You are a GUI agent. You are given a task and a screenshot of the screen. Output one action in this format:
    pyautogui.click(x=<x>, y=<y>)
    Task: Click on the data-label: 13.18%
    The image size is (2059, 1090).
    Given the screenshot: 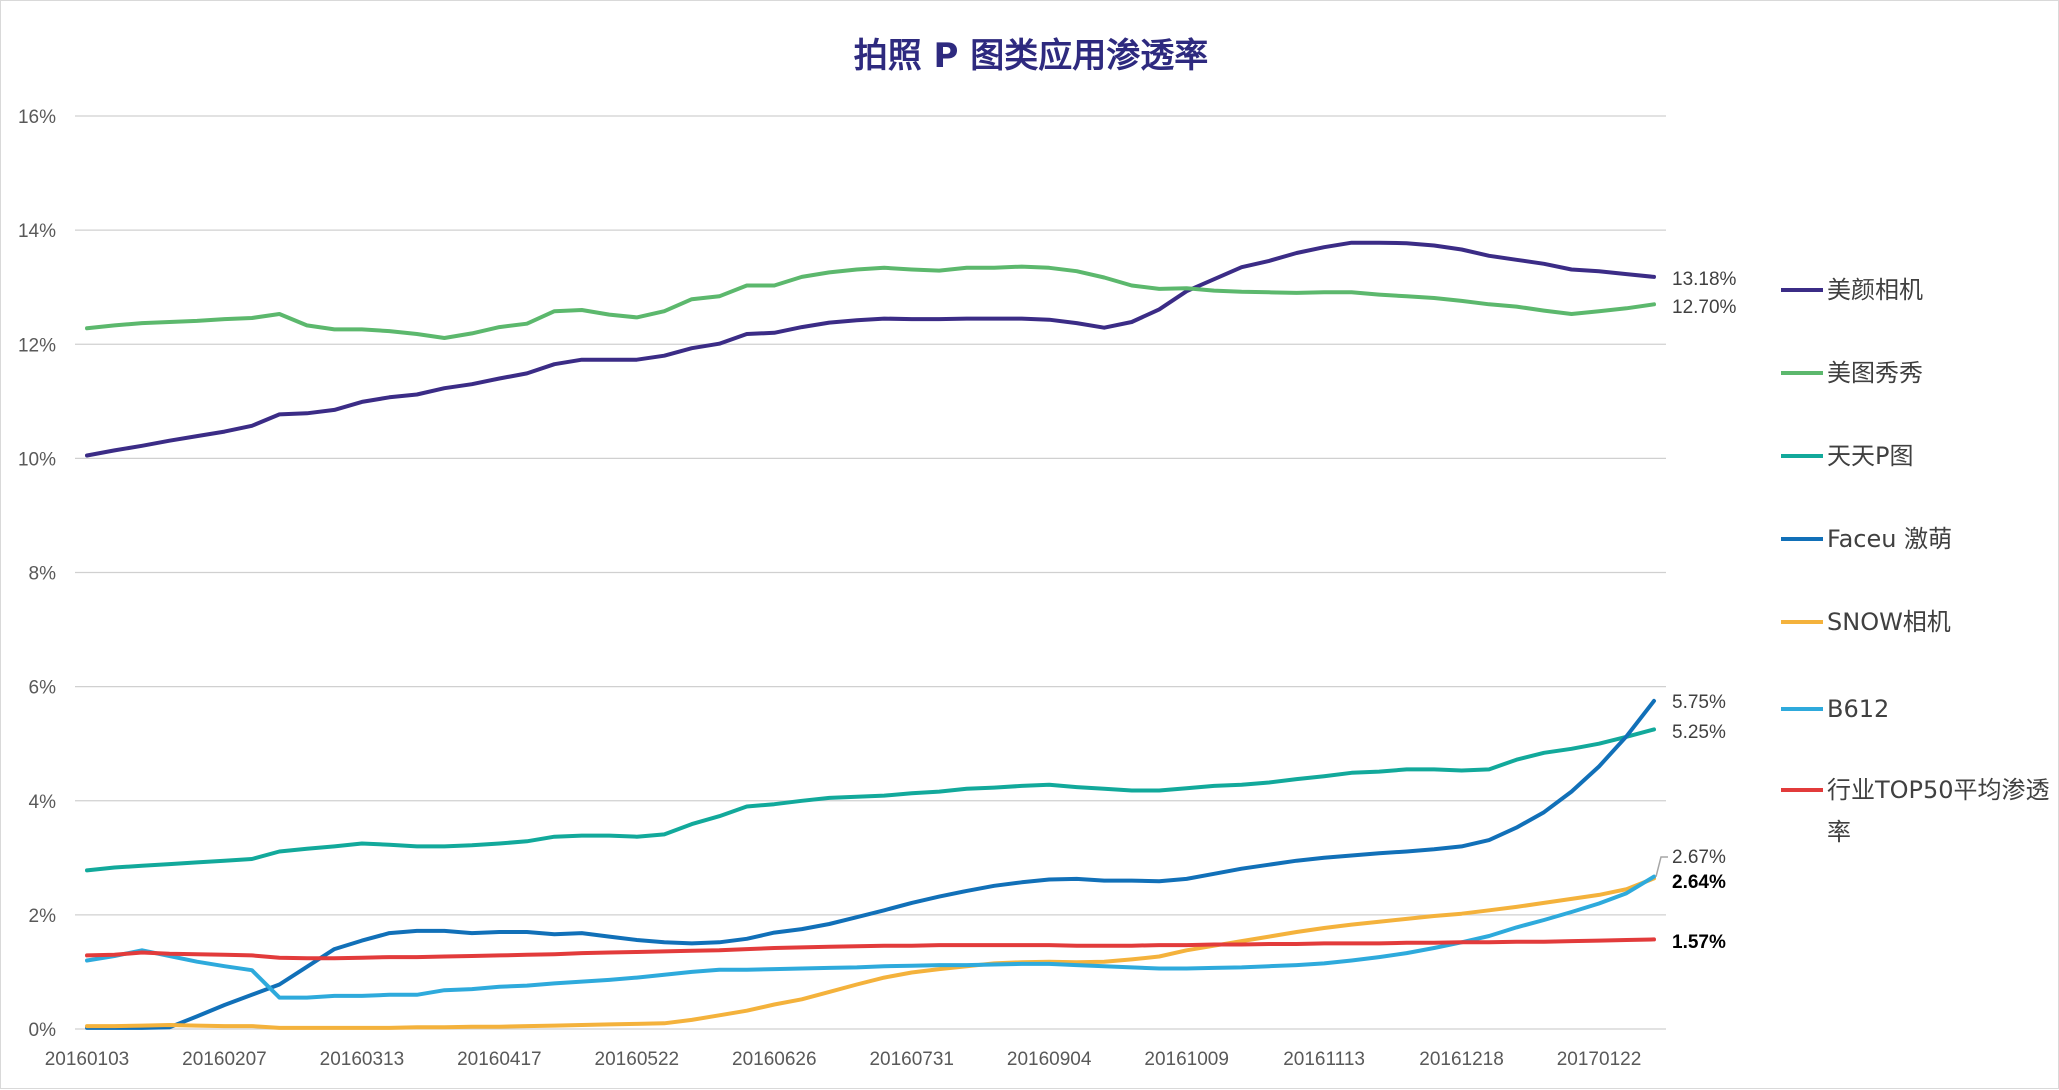 What is the action you would take?
    pyautogui.click(x=1704, y=279)
    